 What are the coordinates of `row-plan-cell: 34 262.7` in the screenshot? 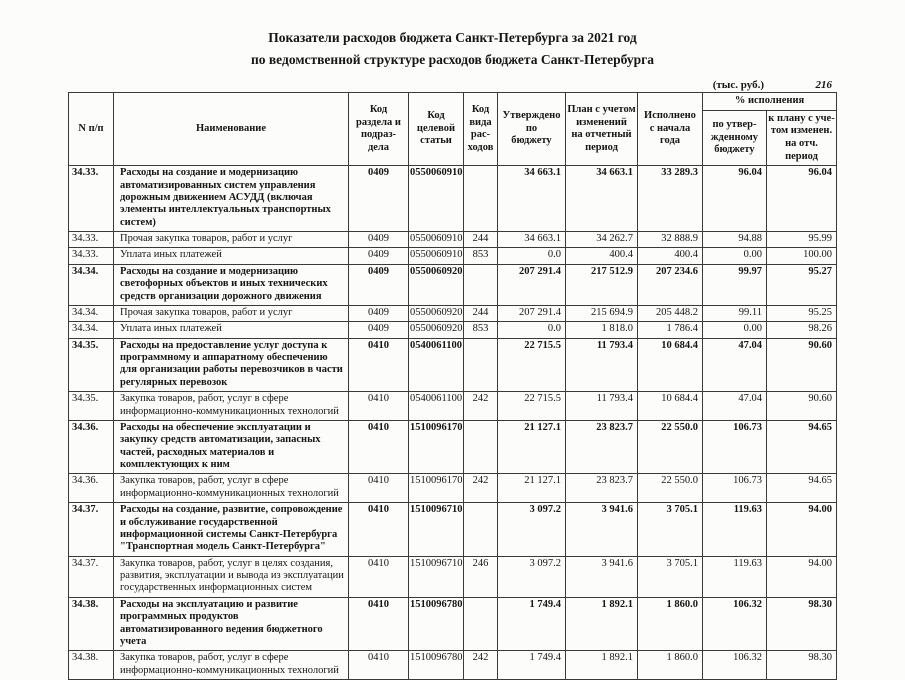 It's located at (601, 240).